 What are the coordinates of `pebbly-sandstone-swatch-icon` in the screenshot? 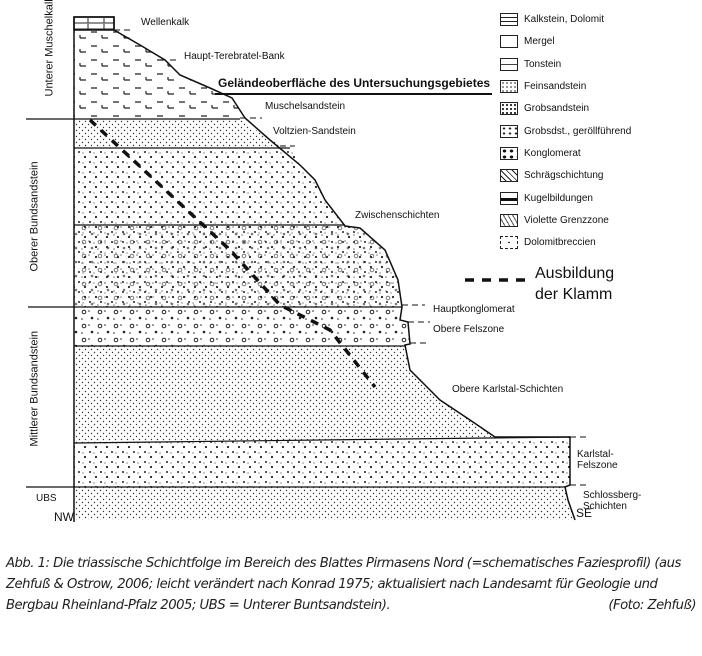 It's located at (509, 131).